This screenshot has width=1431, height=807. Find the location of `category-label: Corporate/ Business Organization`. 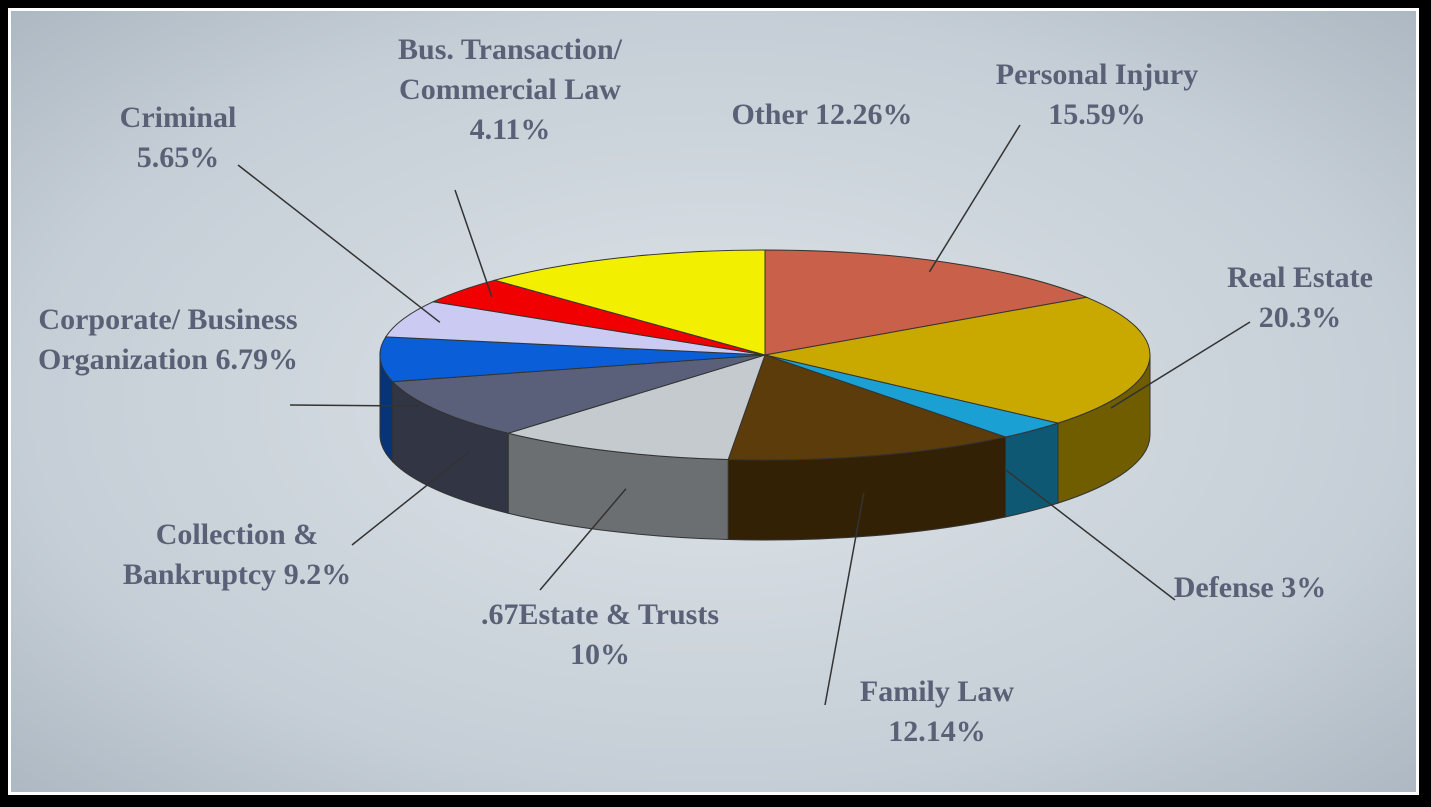

category-label: Corporate/ Business Organization is located at coordinates (168, 339).